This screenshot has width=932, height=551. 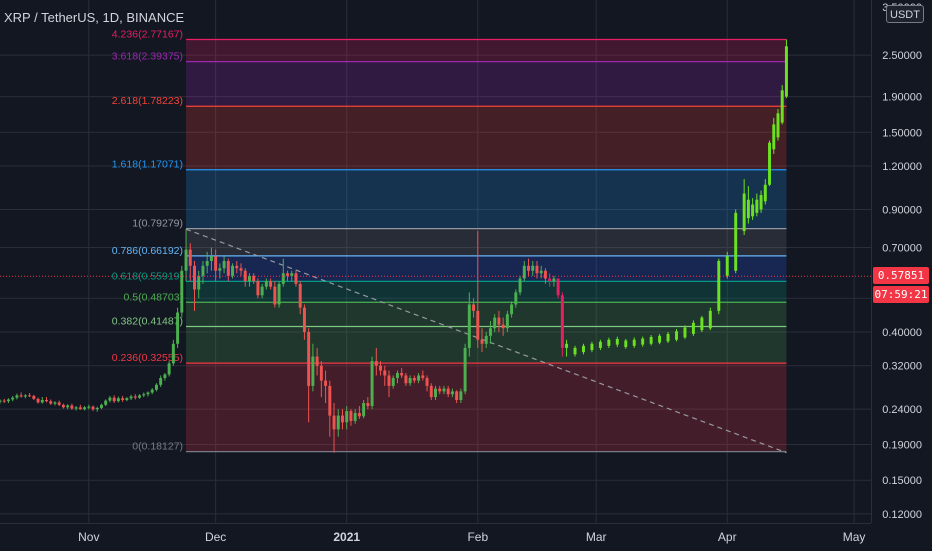 What do you see at coordinates (147, 321) in the screenshot?
I see `fib-level-label: 0.382(0.41487)` at bounding box center [147, 321].